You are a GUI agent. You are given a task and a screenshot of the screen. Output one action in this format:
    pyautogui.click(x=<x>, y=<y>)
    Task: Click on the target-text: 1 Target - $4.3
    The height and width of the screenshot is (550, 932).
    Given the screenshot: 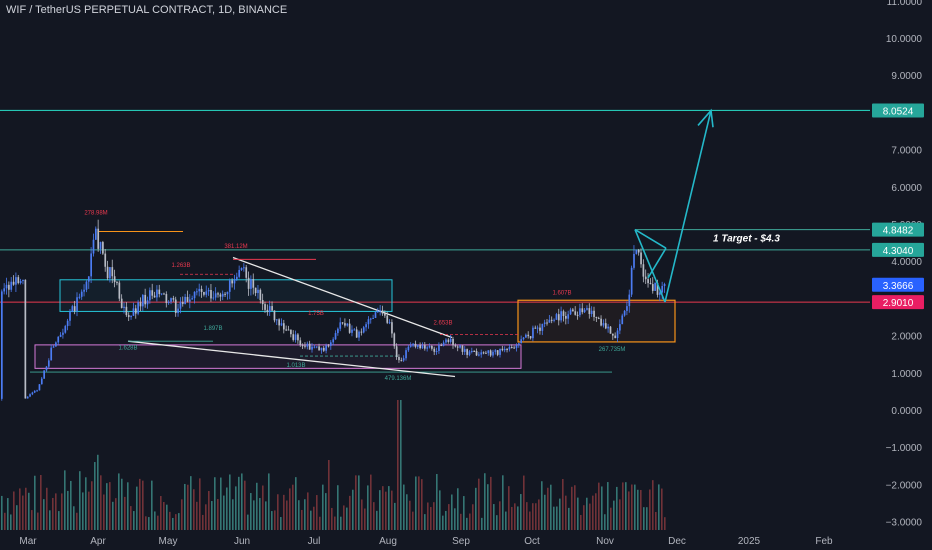 What is the action you would take?
    pyautogui.click(x=746, y=238)
    